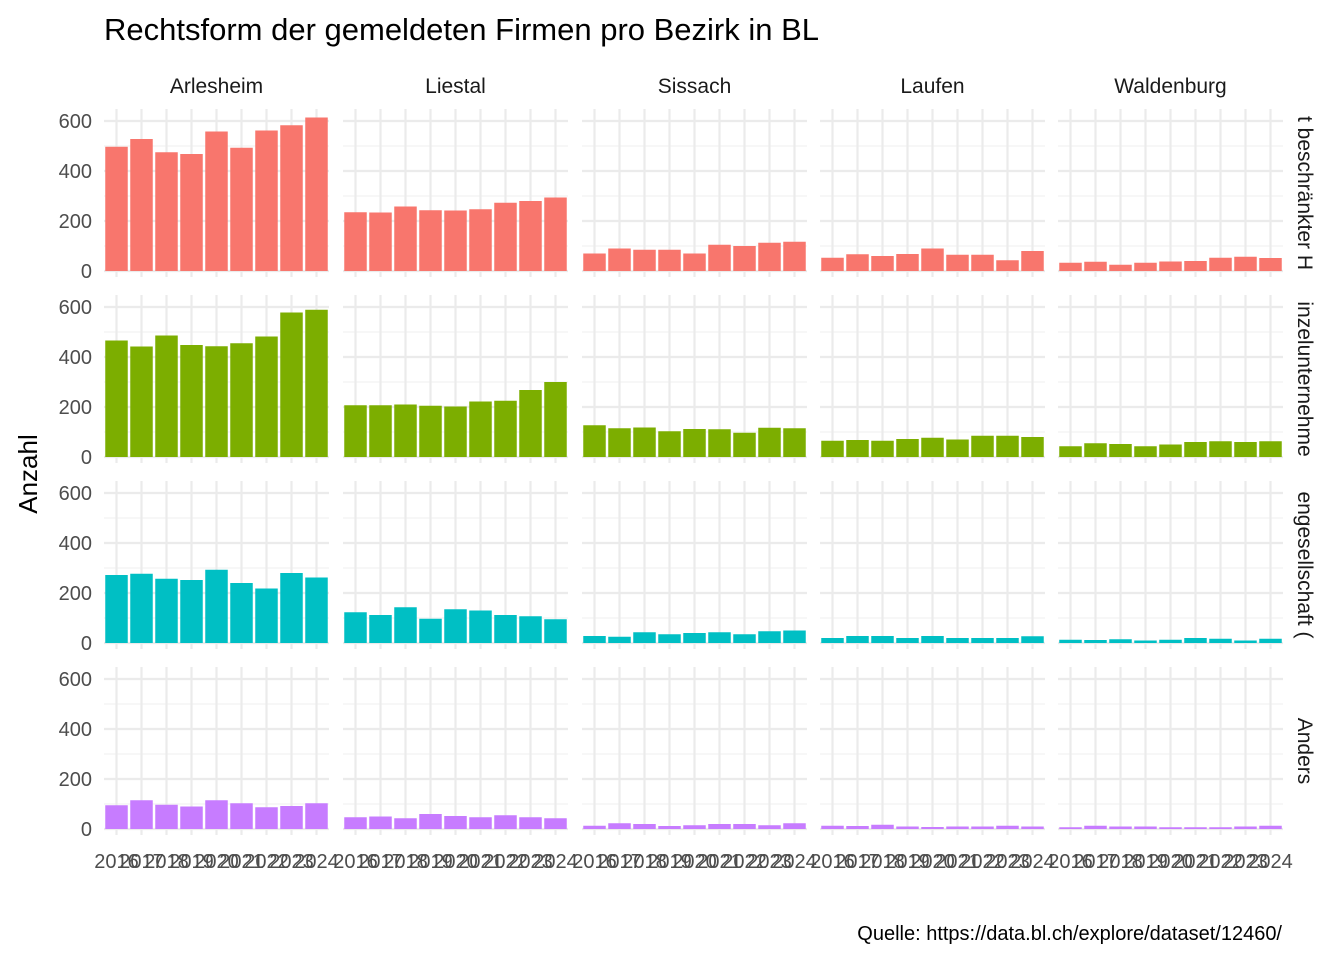 The height and width of the screenshot is (960, 1344). Describe the element at coordinates (75, 358) in the screenshot. I see `y-tick-label: 400` at that location.